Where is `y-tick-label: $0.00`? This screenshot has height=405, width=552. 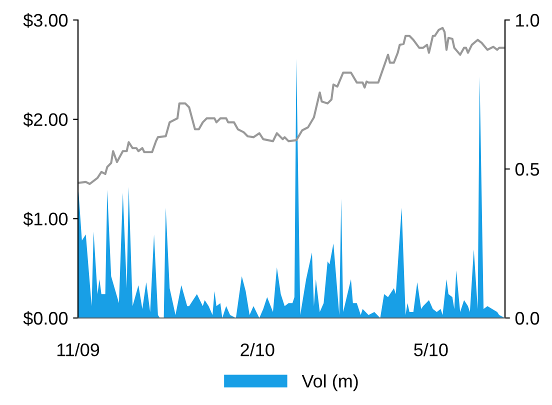
y-tick-label: $0.00 is located at coordinates (45, 318).